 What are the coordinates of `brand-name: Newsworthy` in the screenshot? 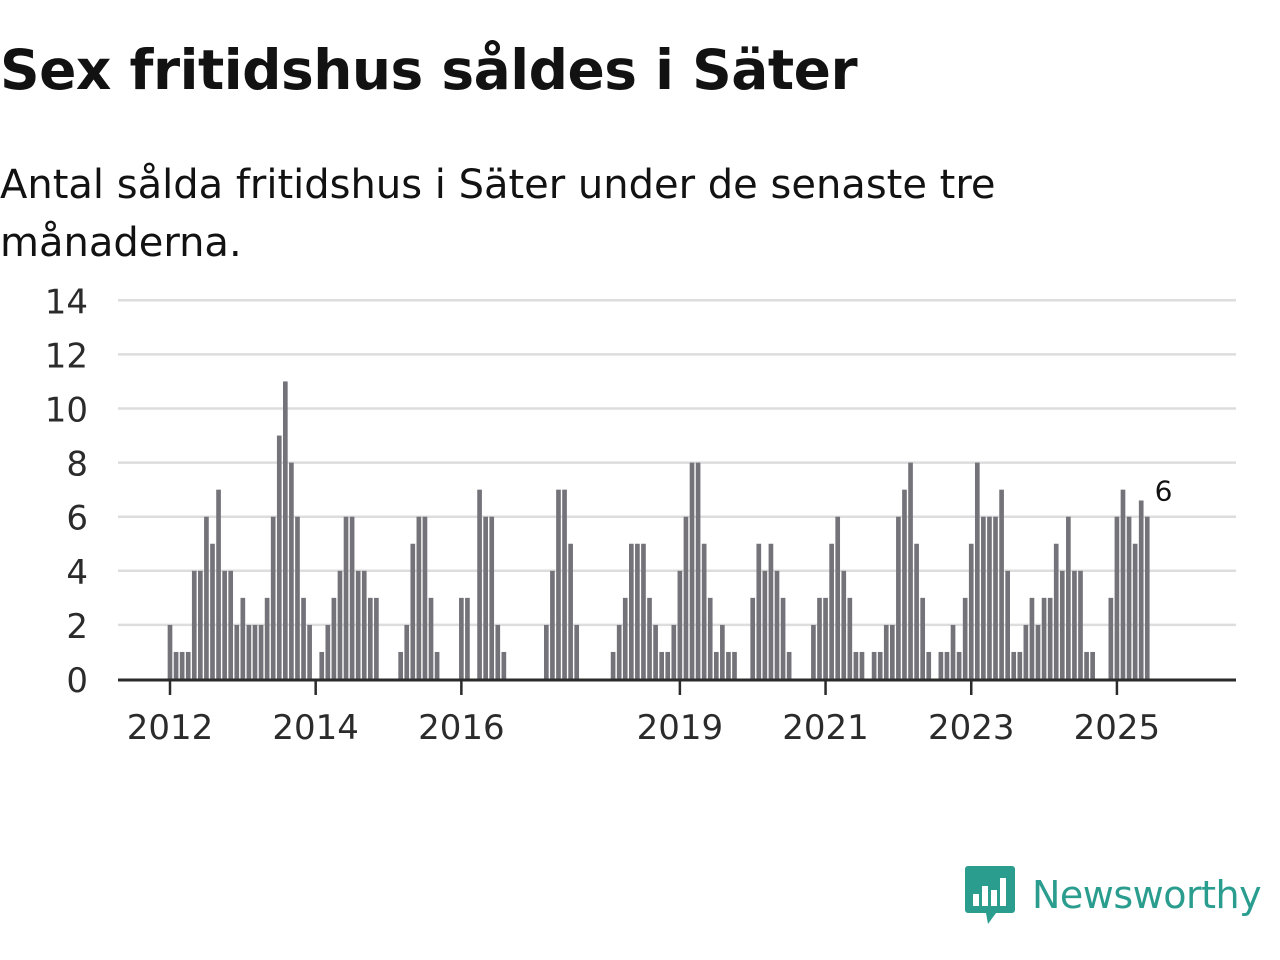 It's located at (1147, 895).